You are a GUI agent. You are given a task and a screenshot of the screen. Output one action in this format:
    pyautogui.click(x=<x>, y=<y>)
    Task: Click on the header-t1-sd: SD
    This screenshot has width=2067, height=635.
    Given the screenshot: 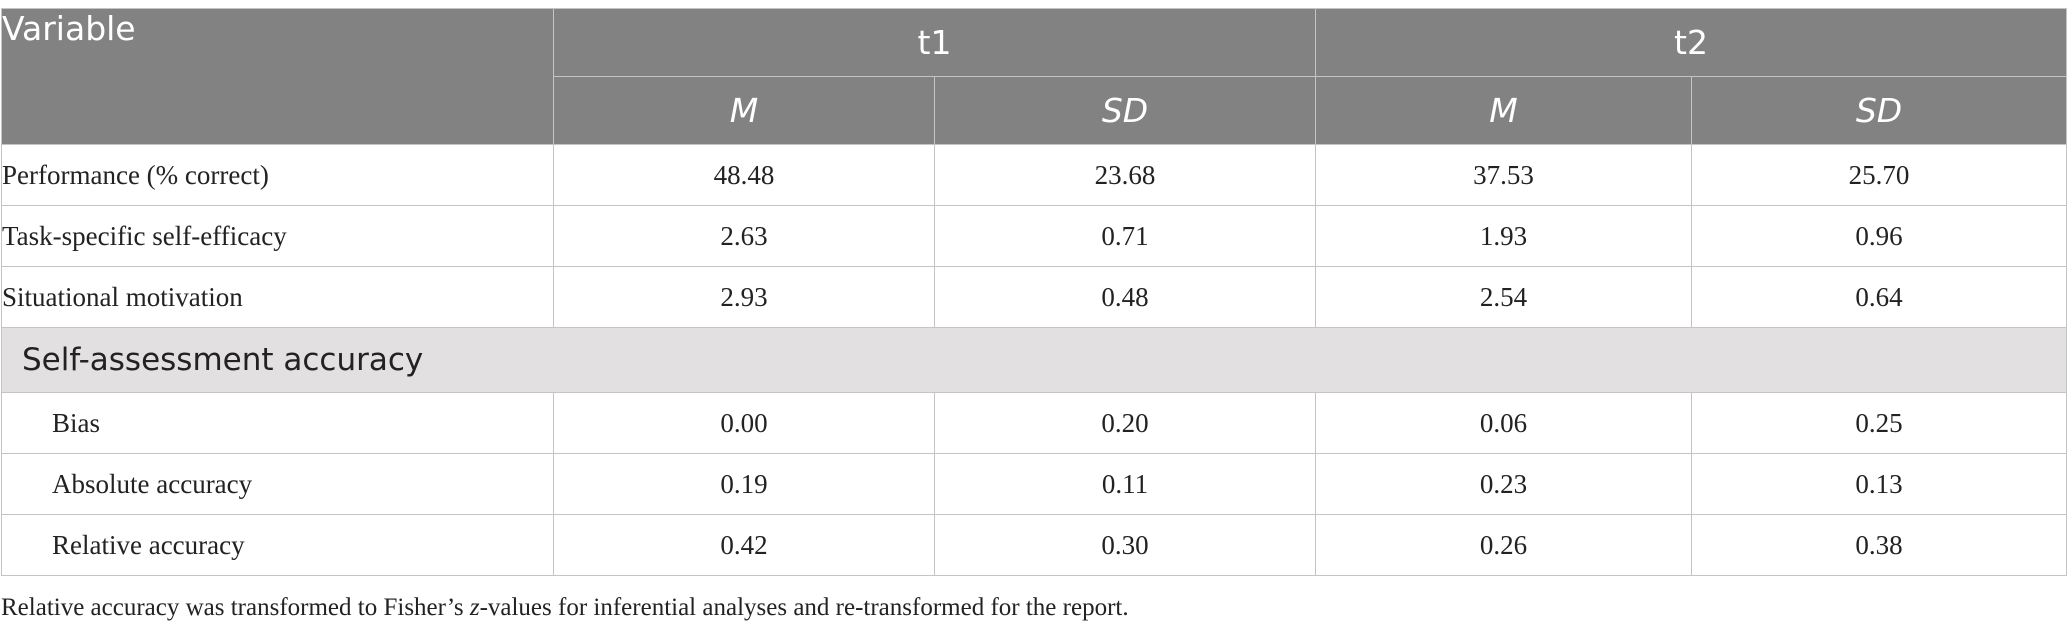 What is the action you would take?
    pyautogui.click(x=1125, y=110)
    